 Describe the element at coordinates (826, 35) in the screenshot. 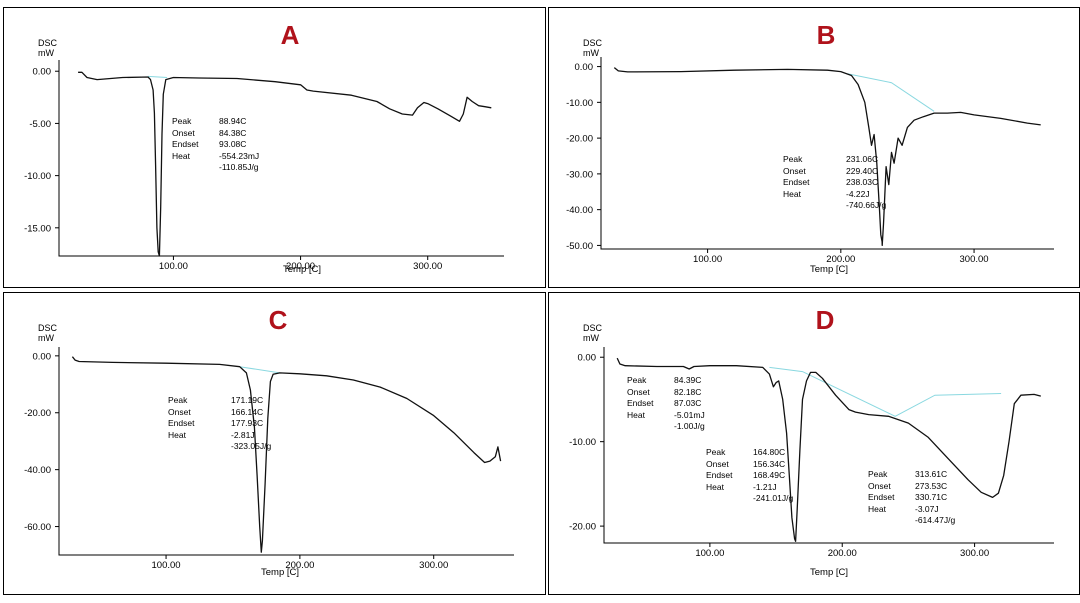

I see `panel-letter: B` at that location.